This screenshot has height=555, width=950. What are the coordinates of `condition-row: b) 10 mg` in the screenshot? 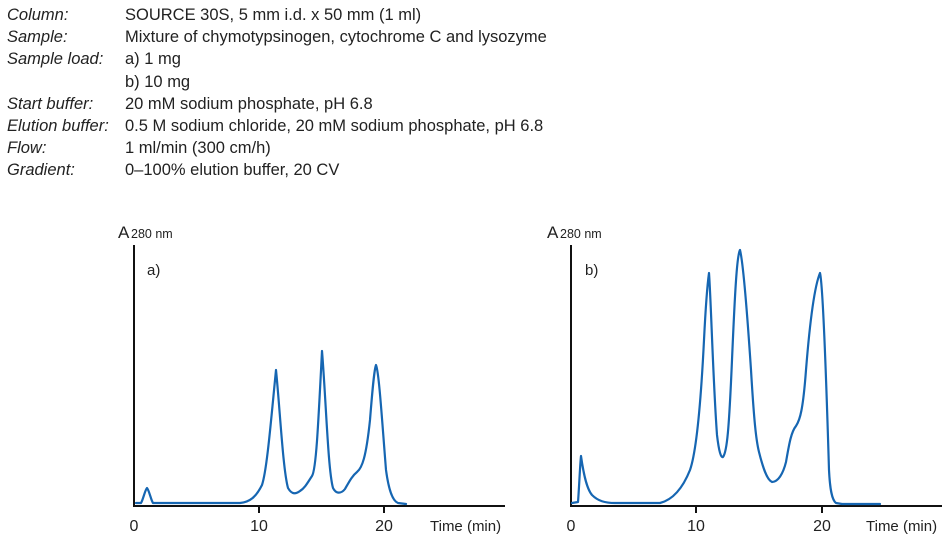 It's located at (277, 82).